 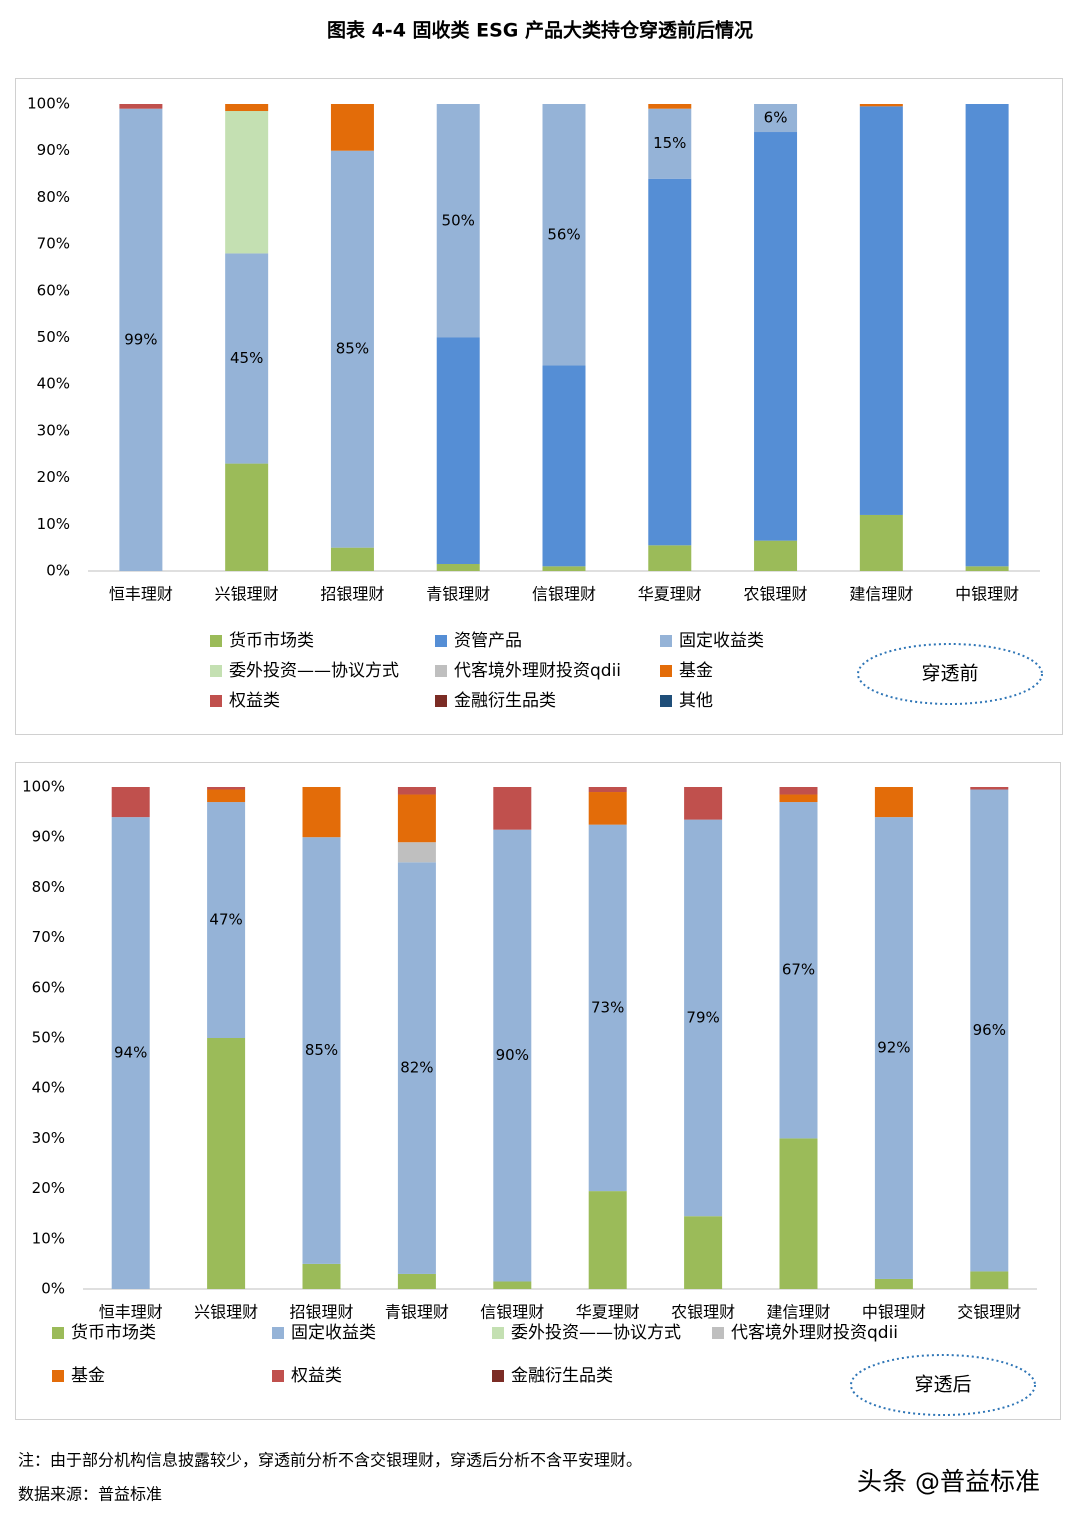 What do you see at coordinates (458, 594) in the screenshot?
I see `x-tick-label: 青银理财` at bounding box center [458, 594].